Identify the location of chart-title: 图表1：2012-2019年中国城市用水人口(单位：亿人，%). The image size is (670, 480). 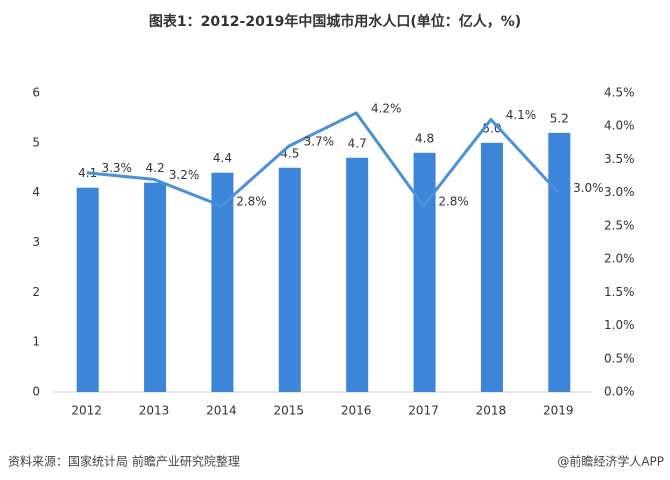
(335, 21).